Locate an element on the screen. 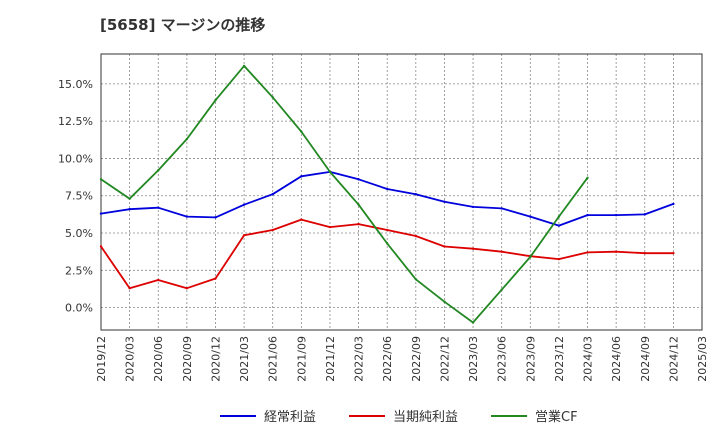 This screenshot has width=720, height=440. x-tick-label: 2022/06 is located at coordinates (387, 359).